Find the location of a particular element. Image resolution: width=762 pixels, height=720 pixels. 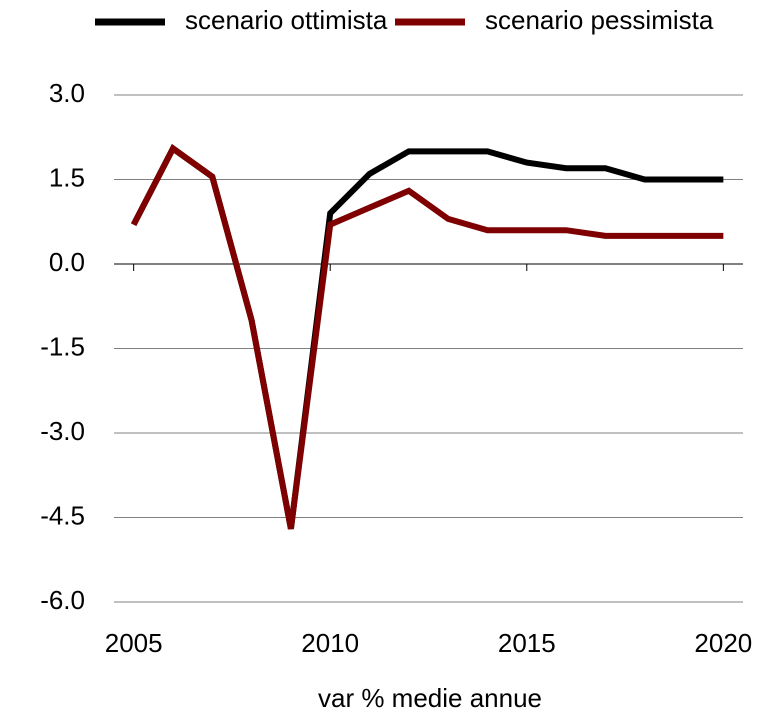

x-tick-label: 2010 is located at coordinates (330, 643).